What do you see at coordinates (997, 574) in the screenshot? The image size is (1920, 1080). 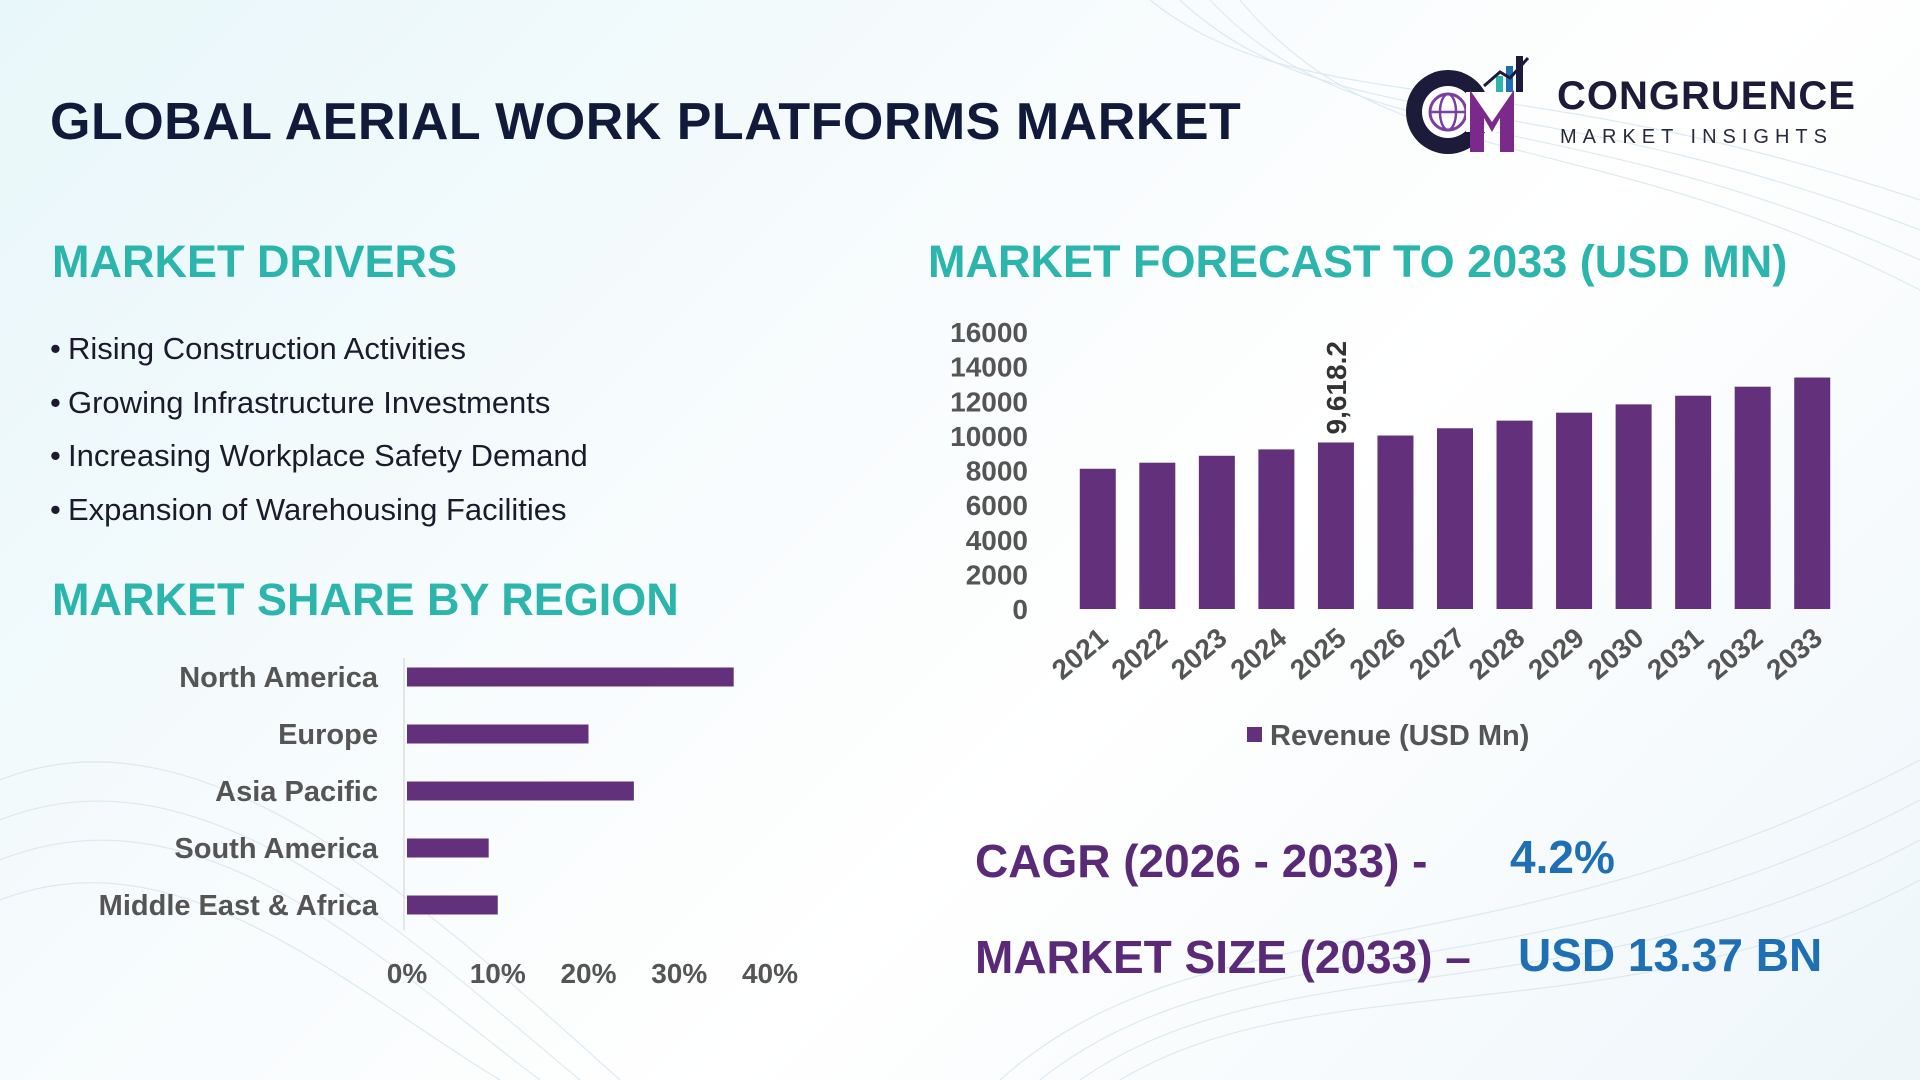 I see `y-tick-label: 2000` at bounding box center [997, 574].